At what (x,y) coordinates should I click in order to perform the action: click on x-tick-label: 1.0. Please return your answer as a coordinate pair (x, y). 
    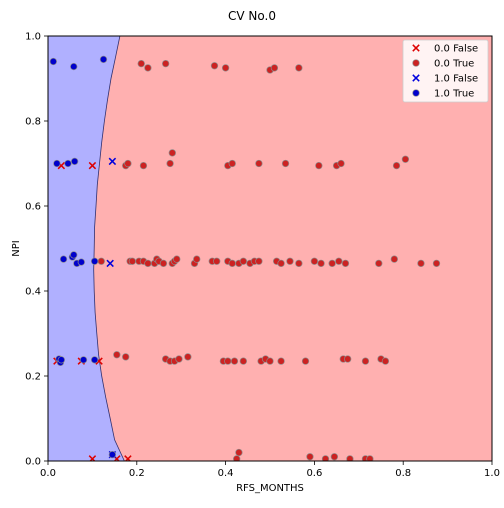
    Looking at the image, I should click on (492, 473).